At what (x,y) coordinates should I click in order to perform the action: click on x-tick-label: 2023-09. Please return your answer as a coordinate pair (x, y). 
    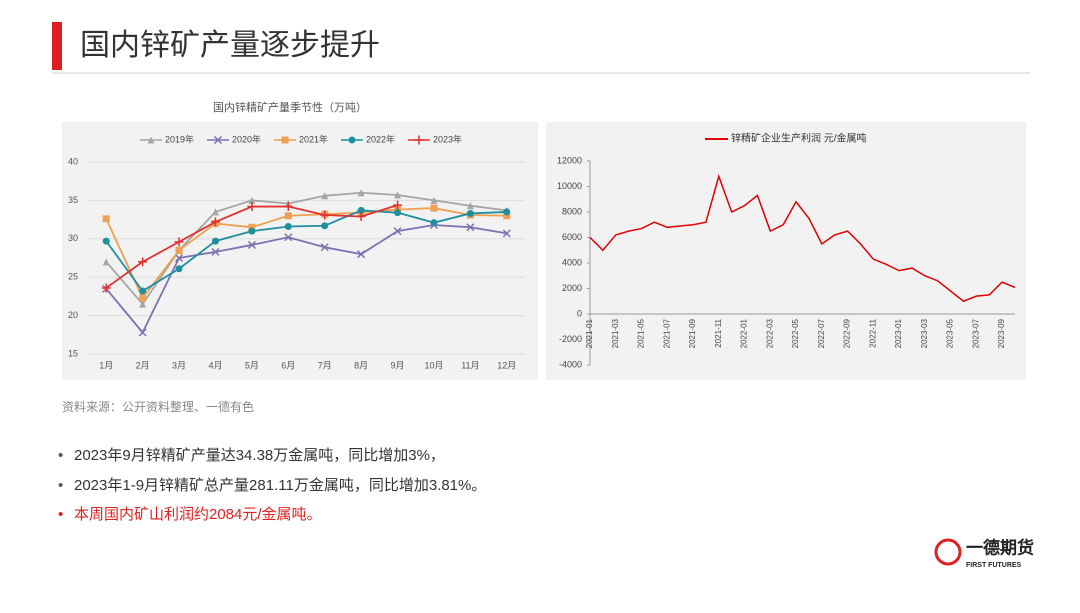
    Looking at the image, I should click on (1001, 333).